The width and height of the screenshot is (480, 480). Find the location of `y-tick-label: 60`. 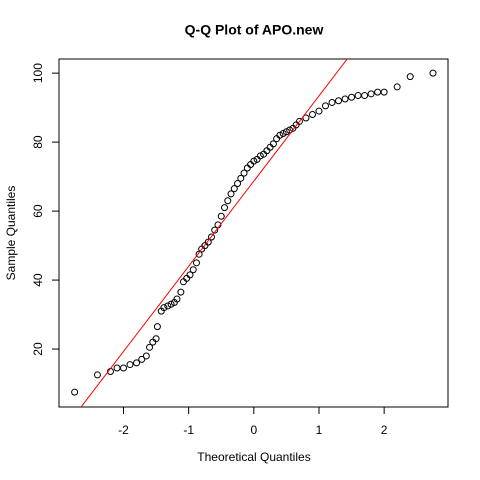

y-tick-label: 60 is located at coordinates (38, 211).